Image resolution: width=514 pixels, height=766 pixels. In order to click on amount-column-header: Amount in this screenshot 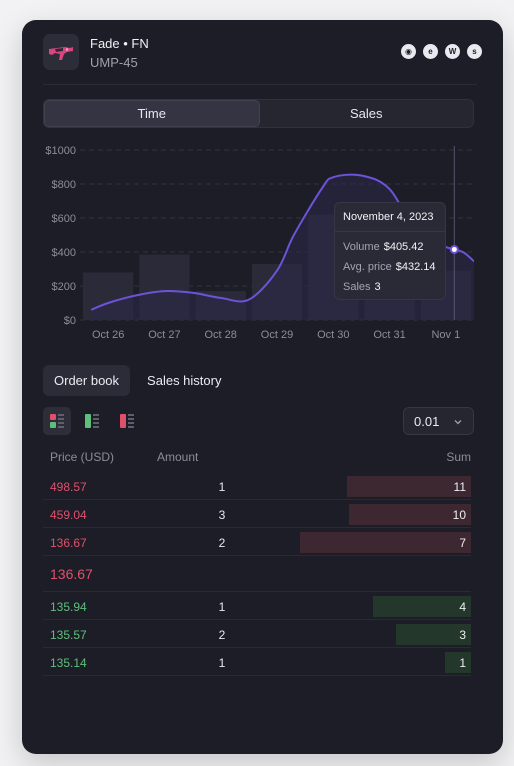, I will do `click(178, 457)`.